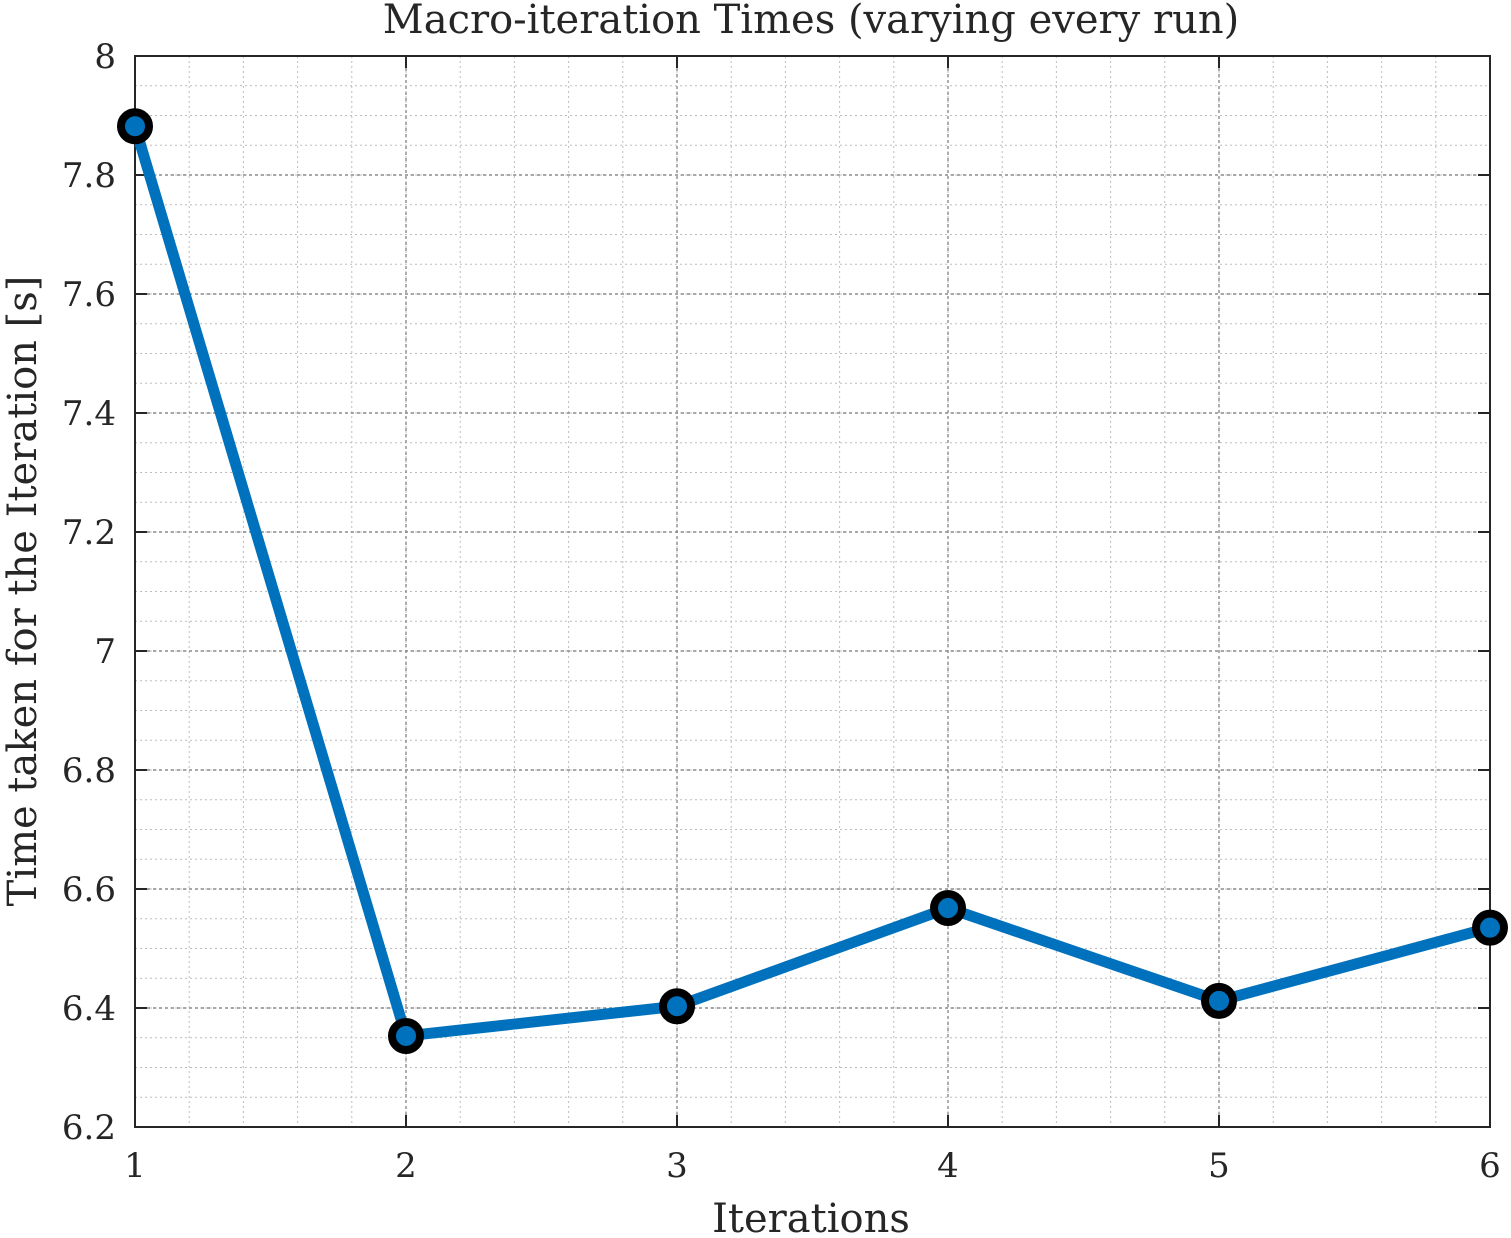  I want to click on y-axis-label: Time taken for the Iteration [s], so click(23, 591).